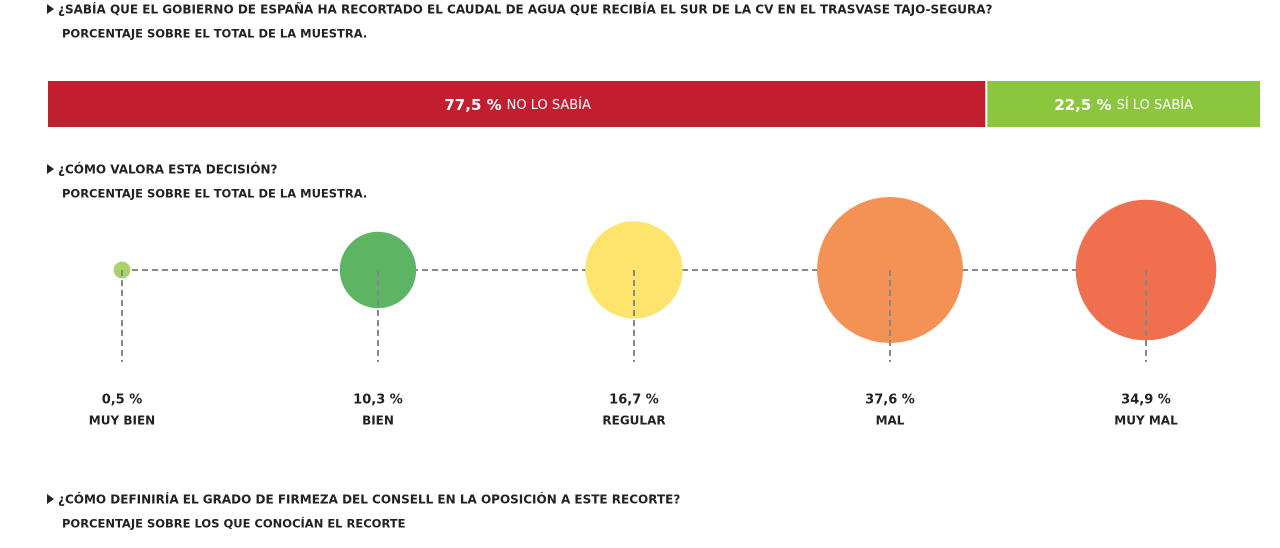 This screenshot has height=548, width=1280. Describe the element at coordinates (634, 400) in the screenshot. I see `value-label: 16,7 %` at that location.